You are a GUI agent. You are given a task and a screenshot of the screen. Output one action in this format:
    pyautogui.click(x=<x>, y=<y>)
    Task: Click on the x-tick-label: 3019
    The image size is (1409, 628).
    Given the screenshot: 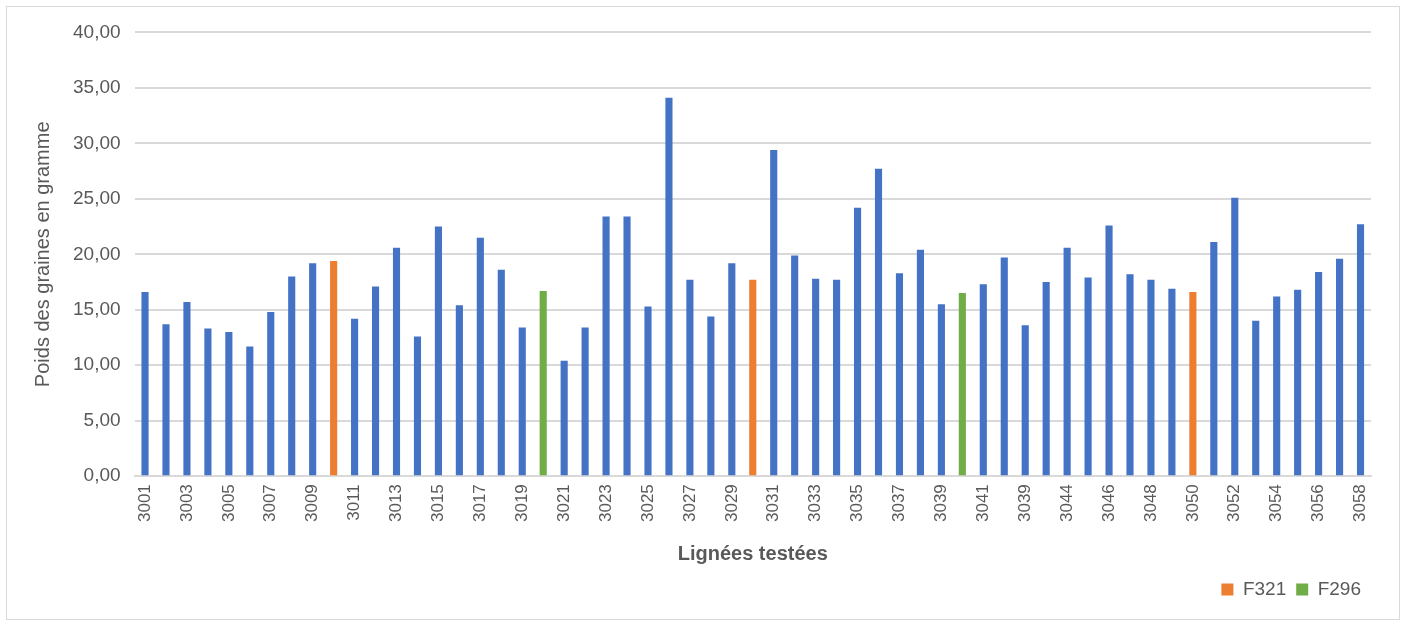 What is the action you would take?
    pyautogui.click(x=521, y=503)
    